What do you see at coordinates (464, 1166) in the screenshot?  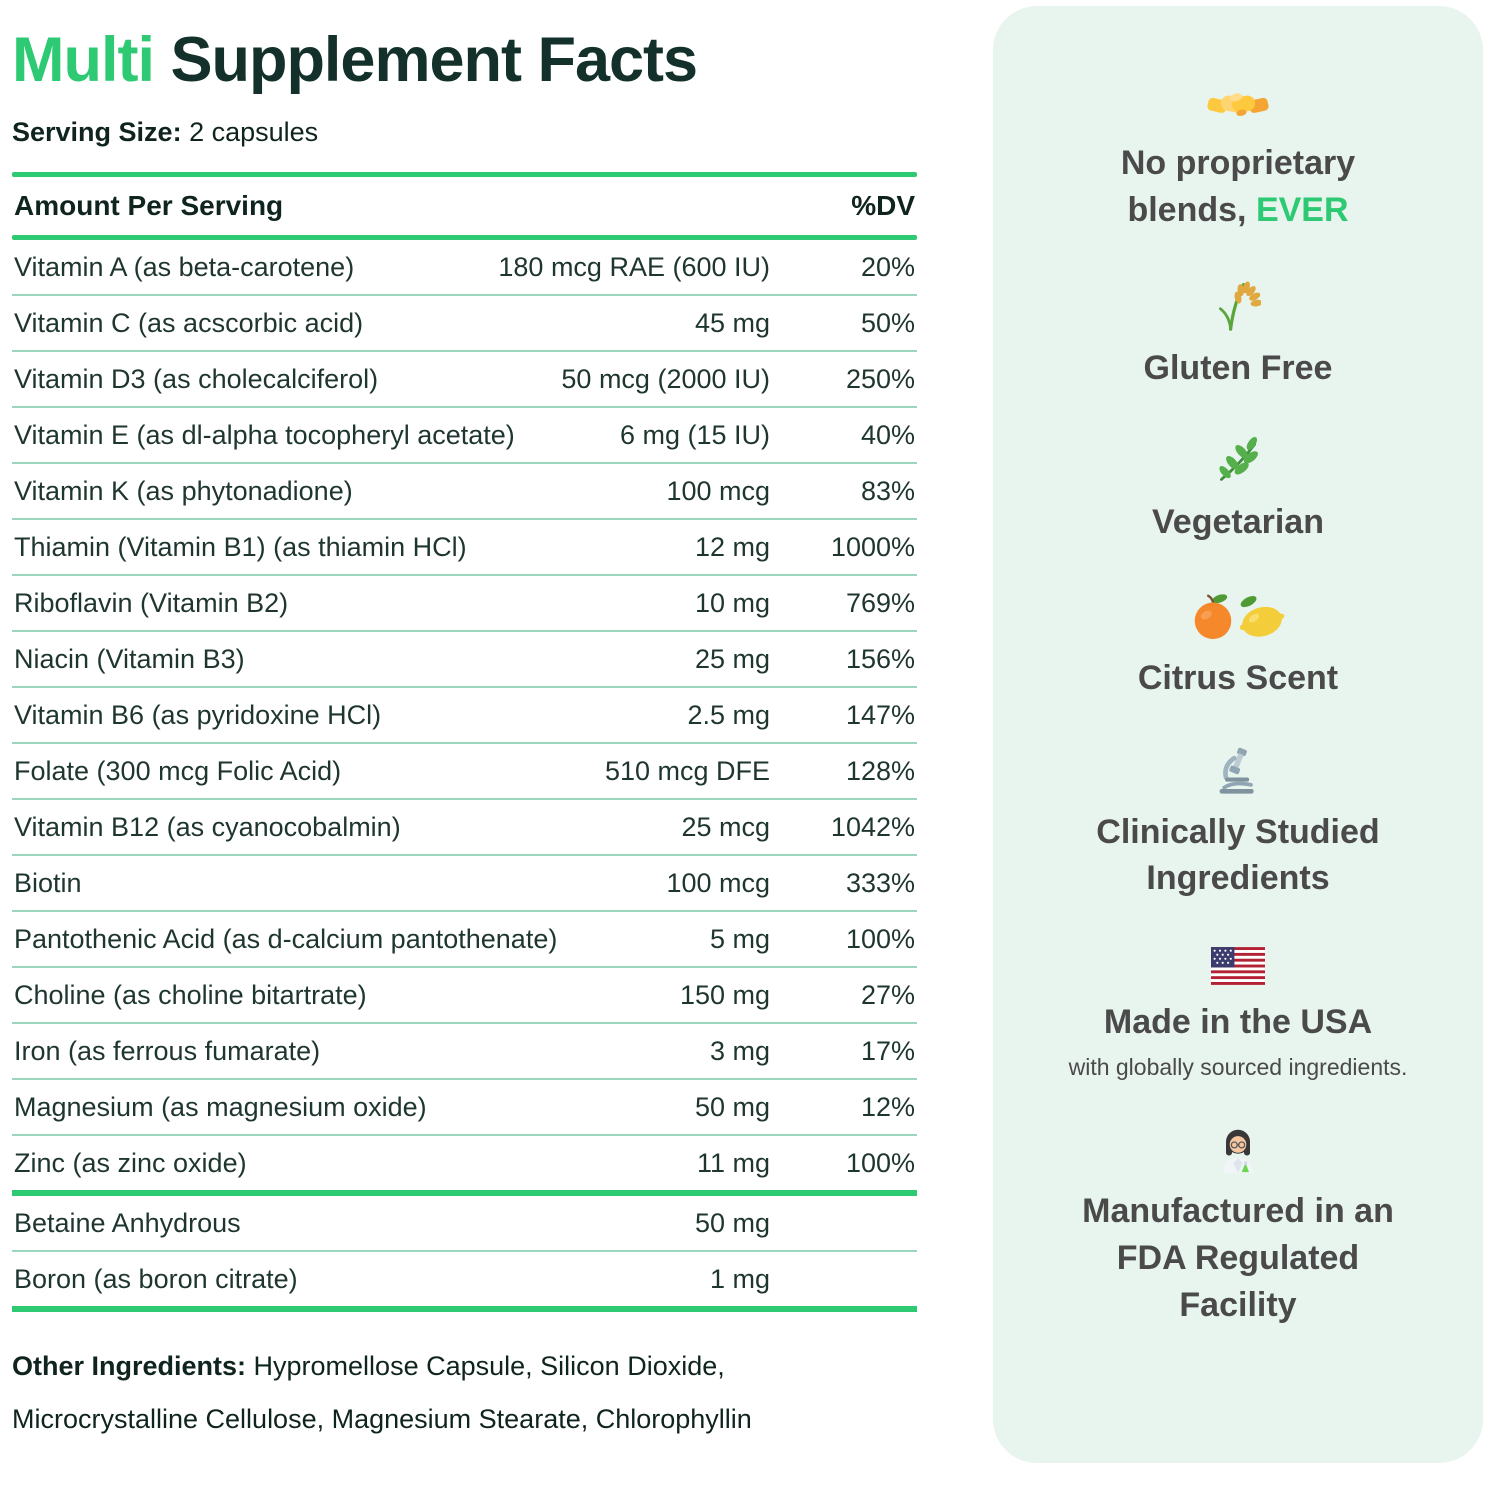 I see `table-row: Zinc (as zinc oxide) 11 mg 100%` at bounding box center [464, 1166].